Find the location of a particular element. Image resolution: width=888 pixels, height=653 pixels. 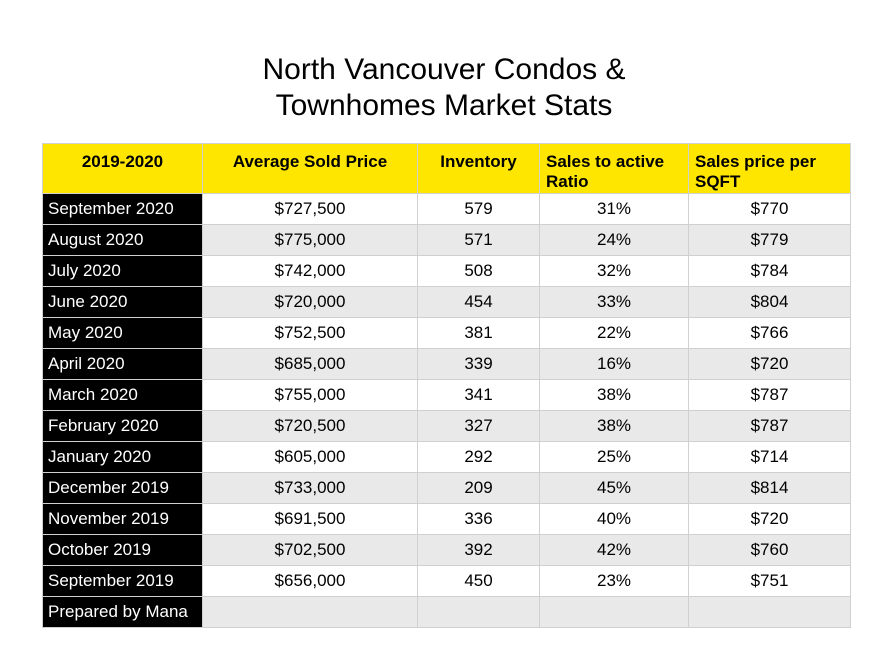

cell-average-sold-price: $656,000 is located at coordinates (310, 581).